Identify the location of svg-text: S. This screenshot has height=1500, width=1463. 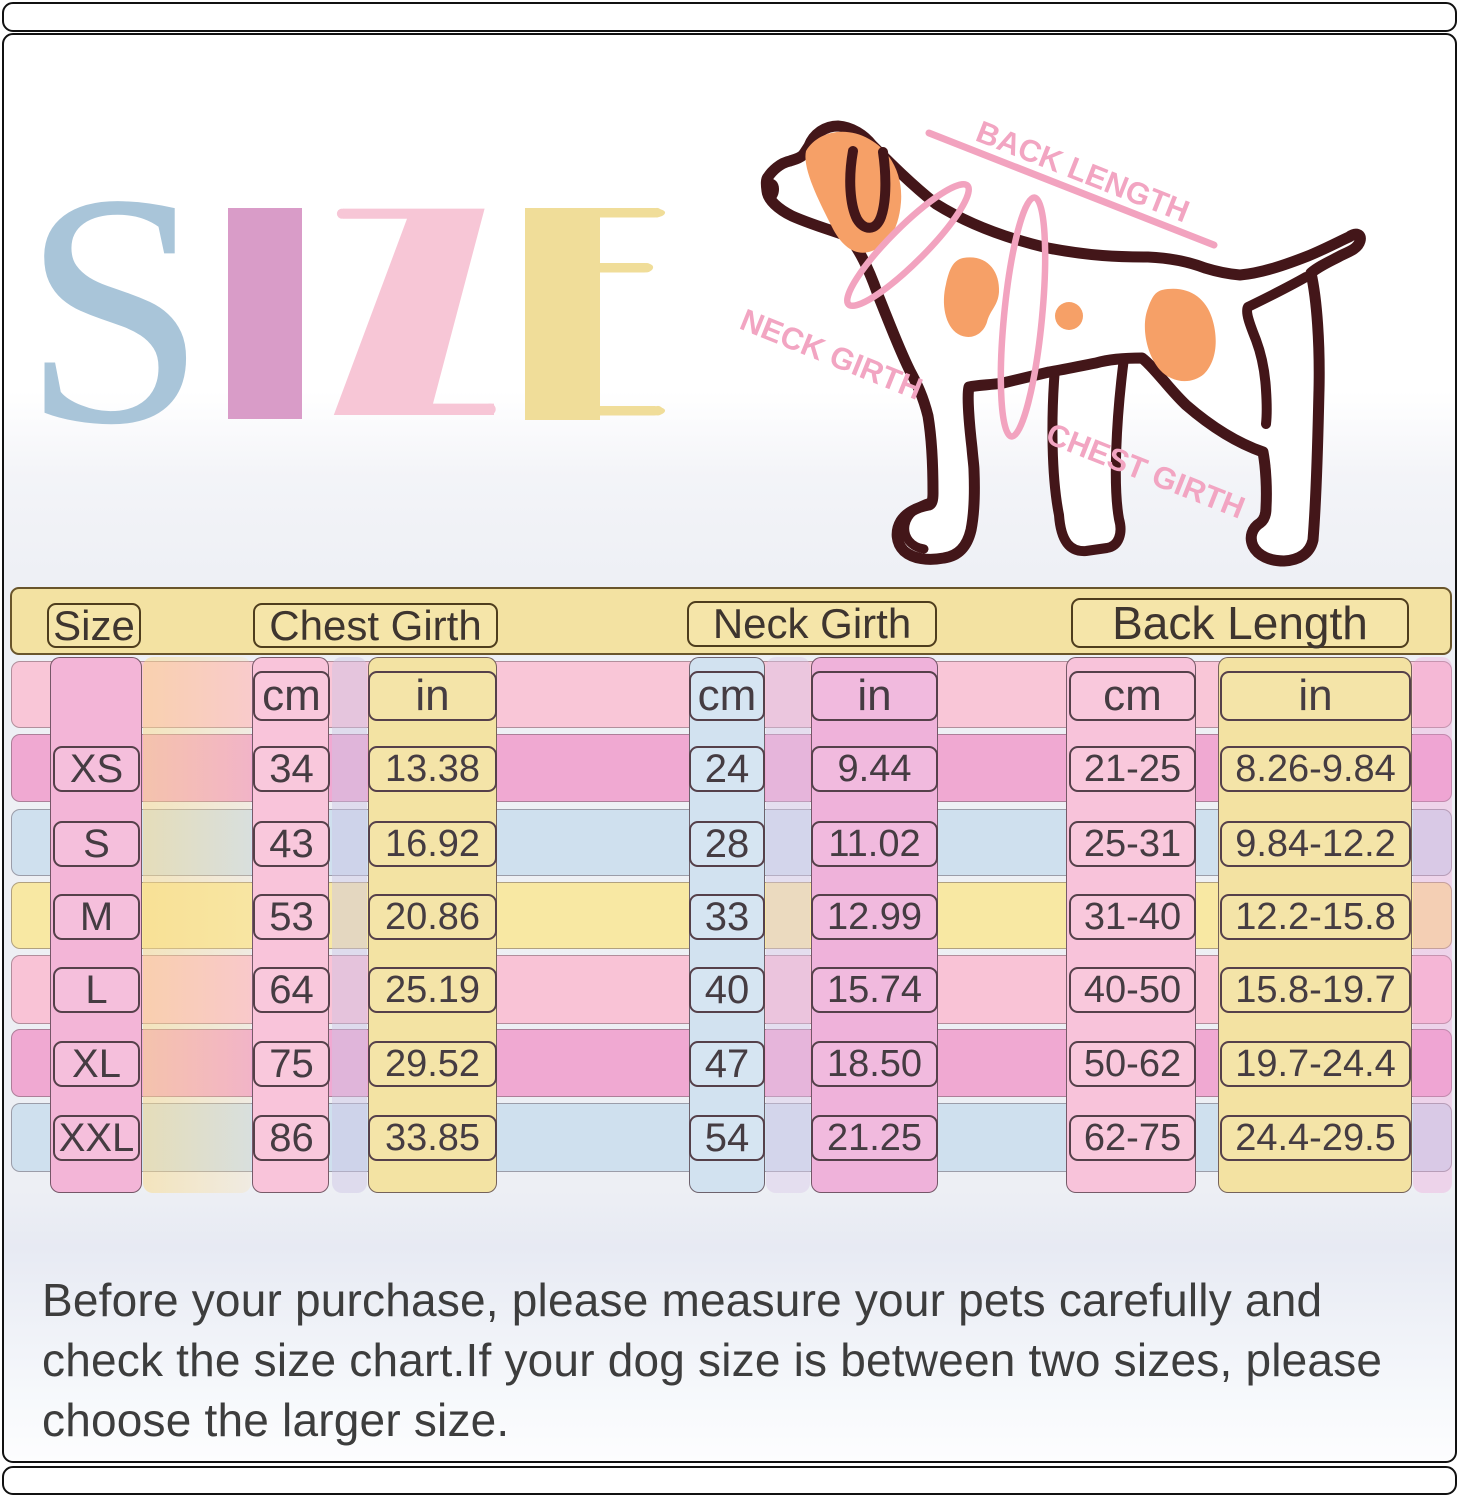
(114, 309).